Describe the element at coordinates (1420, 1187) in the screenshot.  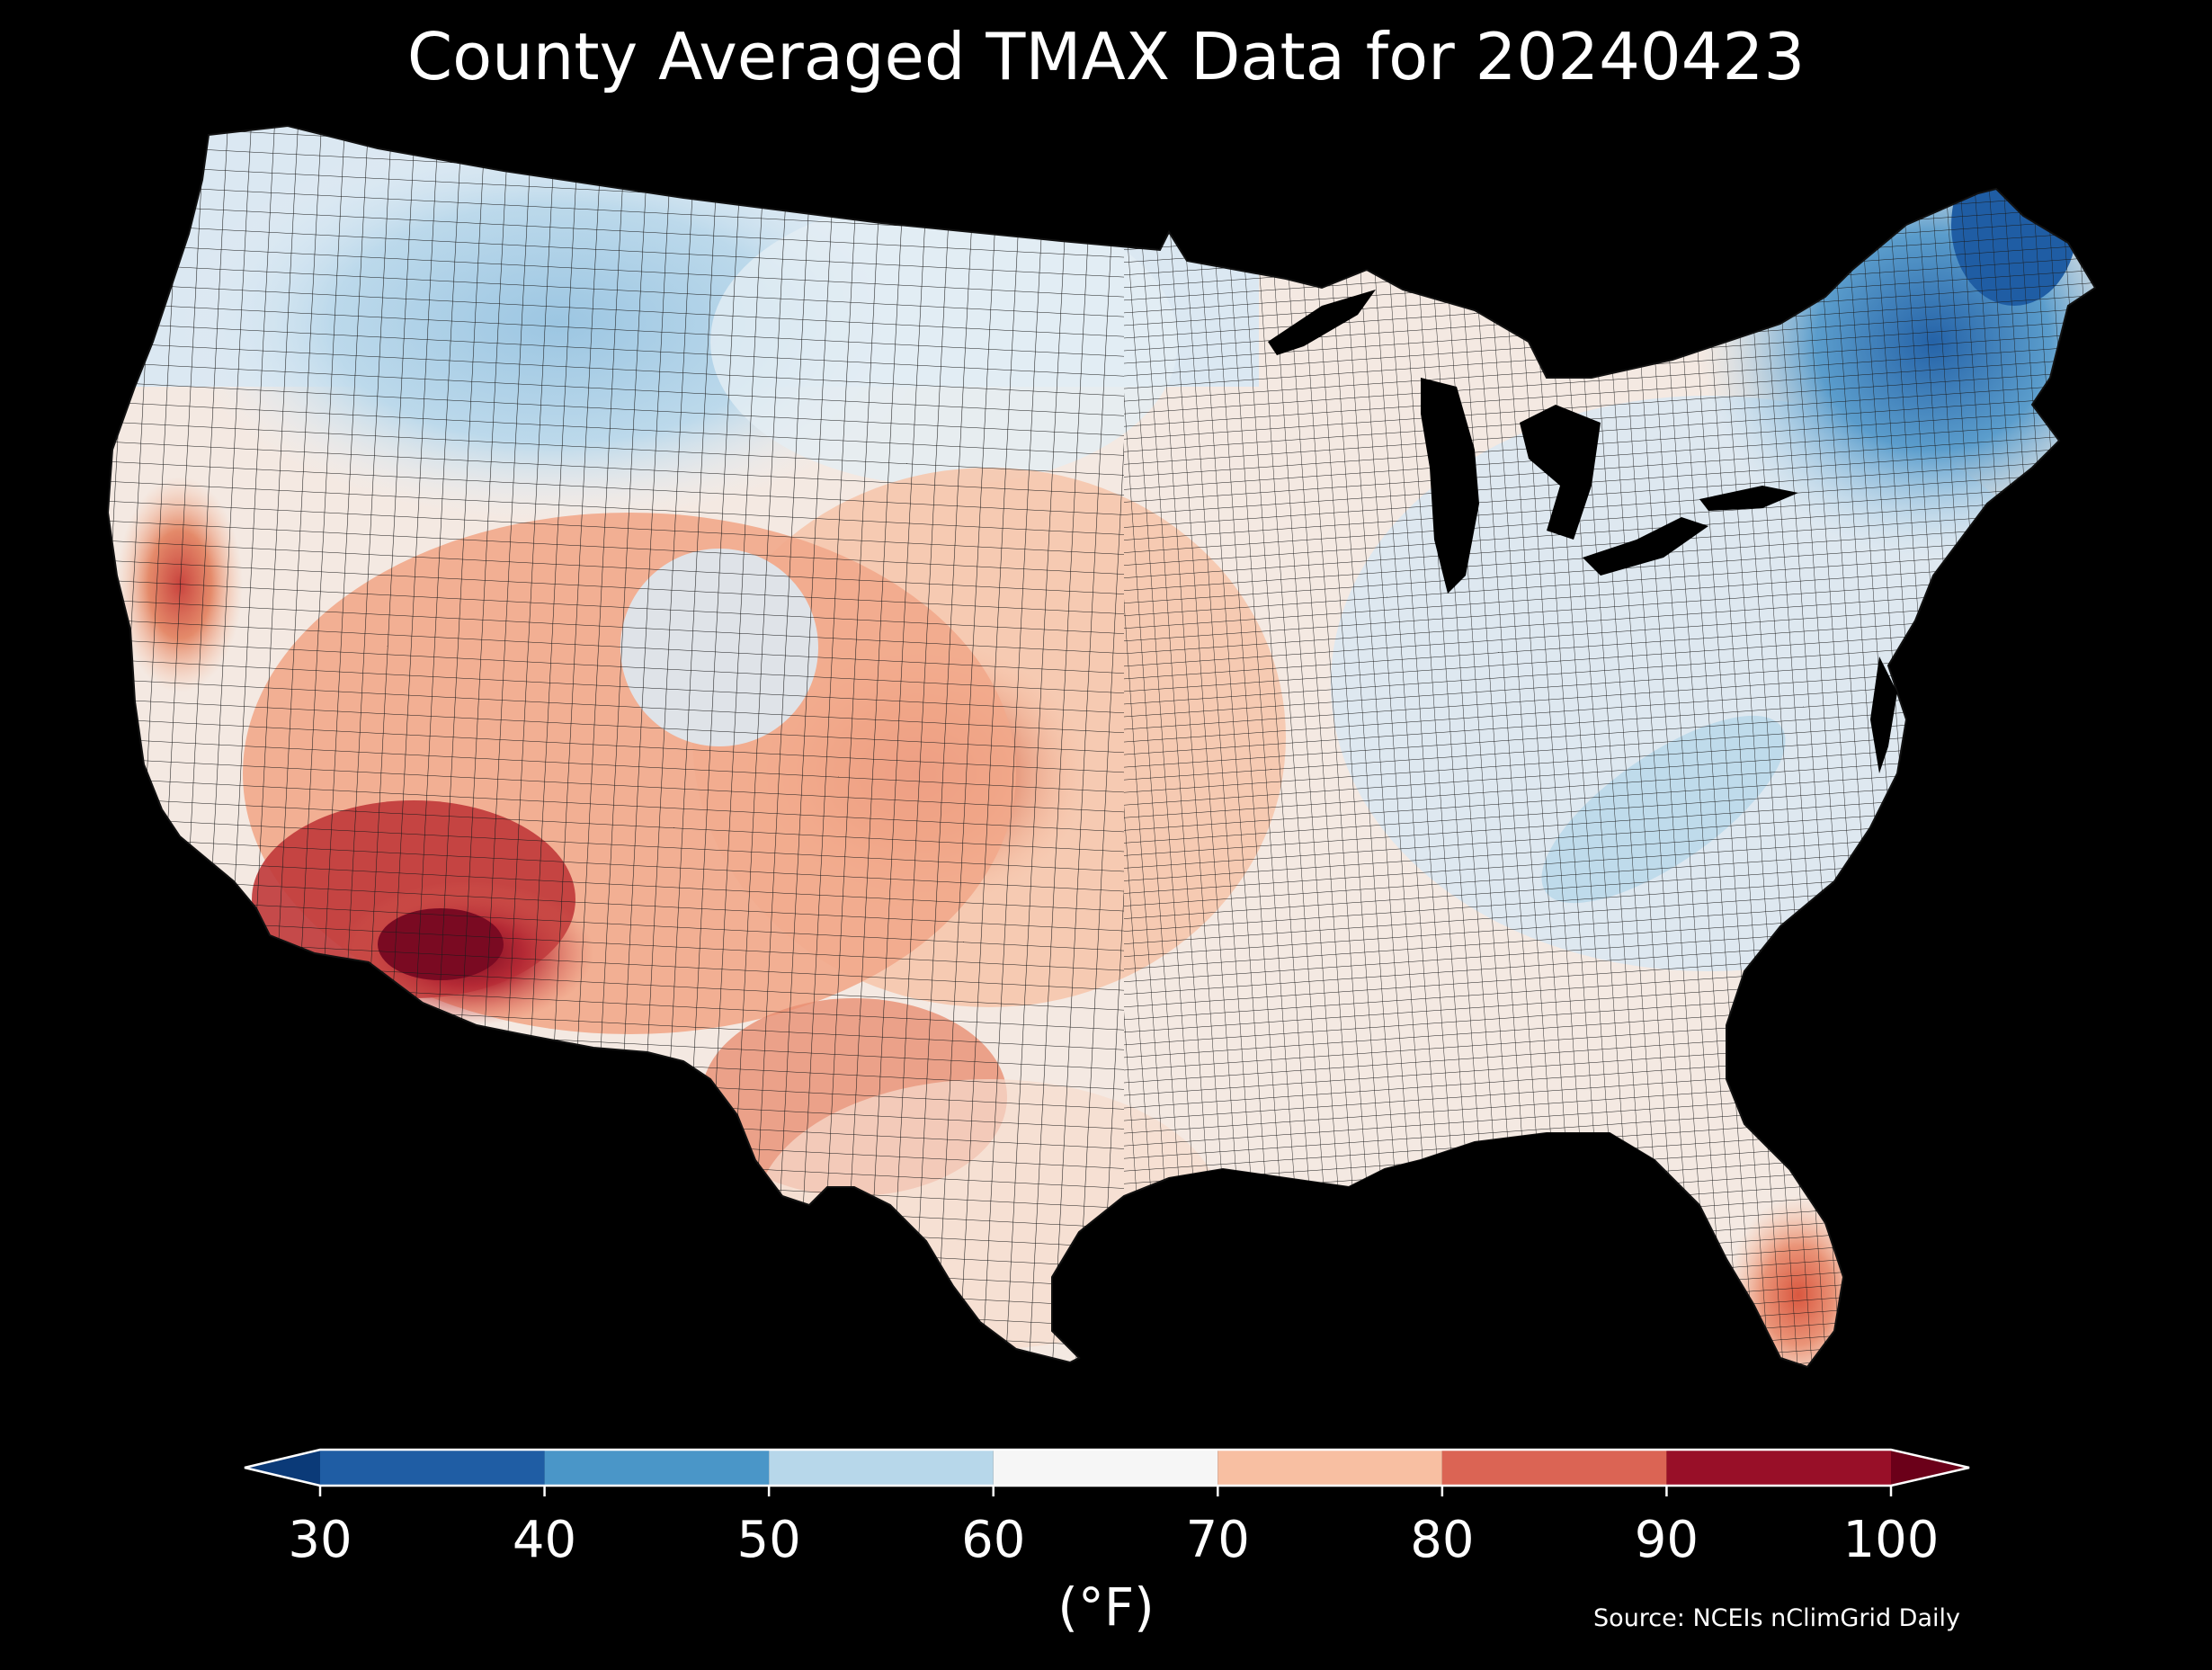
I see `gulf-water` at that location.